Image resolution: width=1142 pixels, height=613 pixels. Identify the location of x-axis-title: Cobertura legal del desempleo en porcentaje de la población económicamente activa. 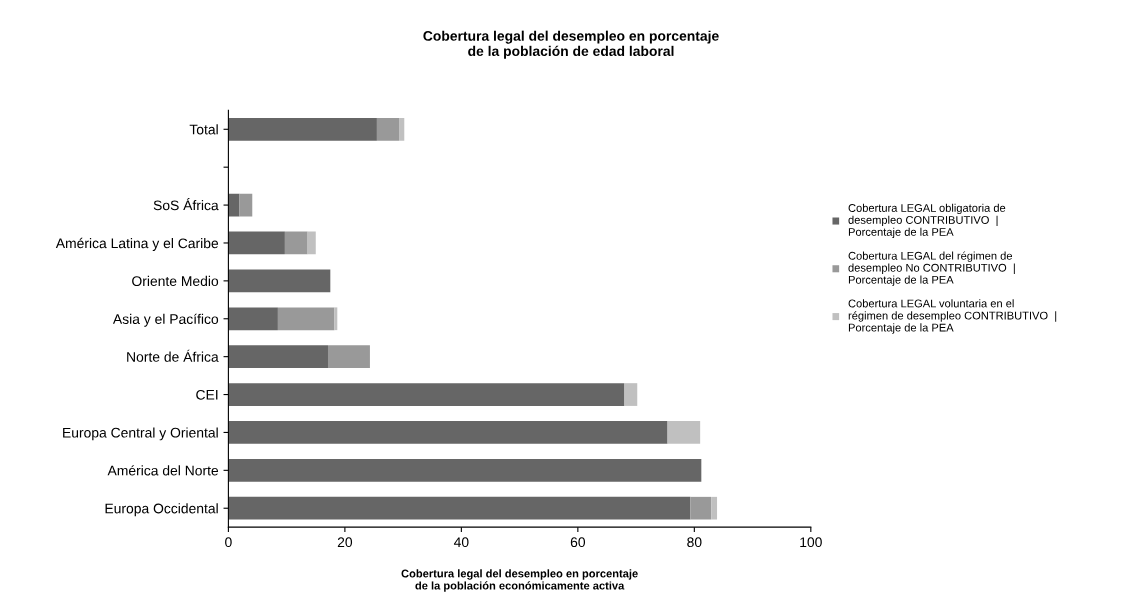
(519, 580).